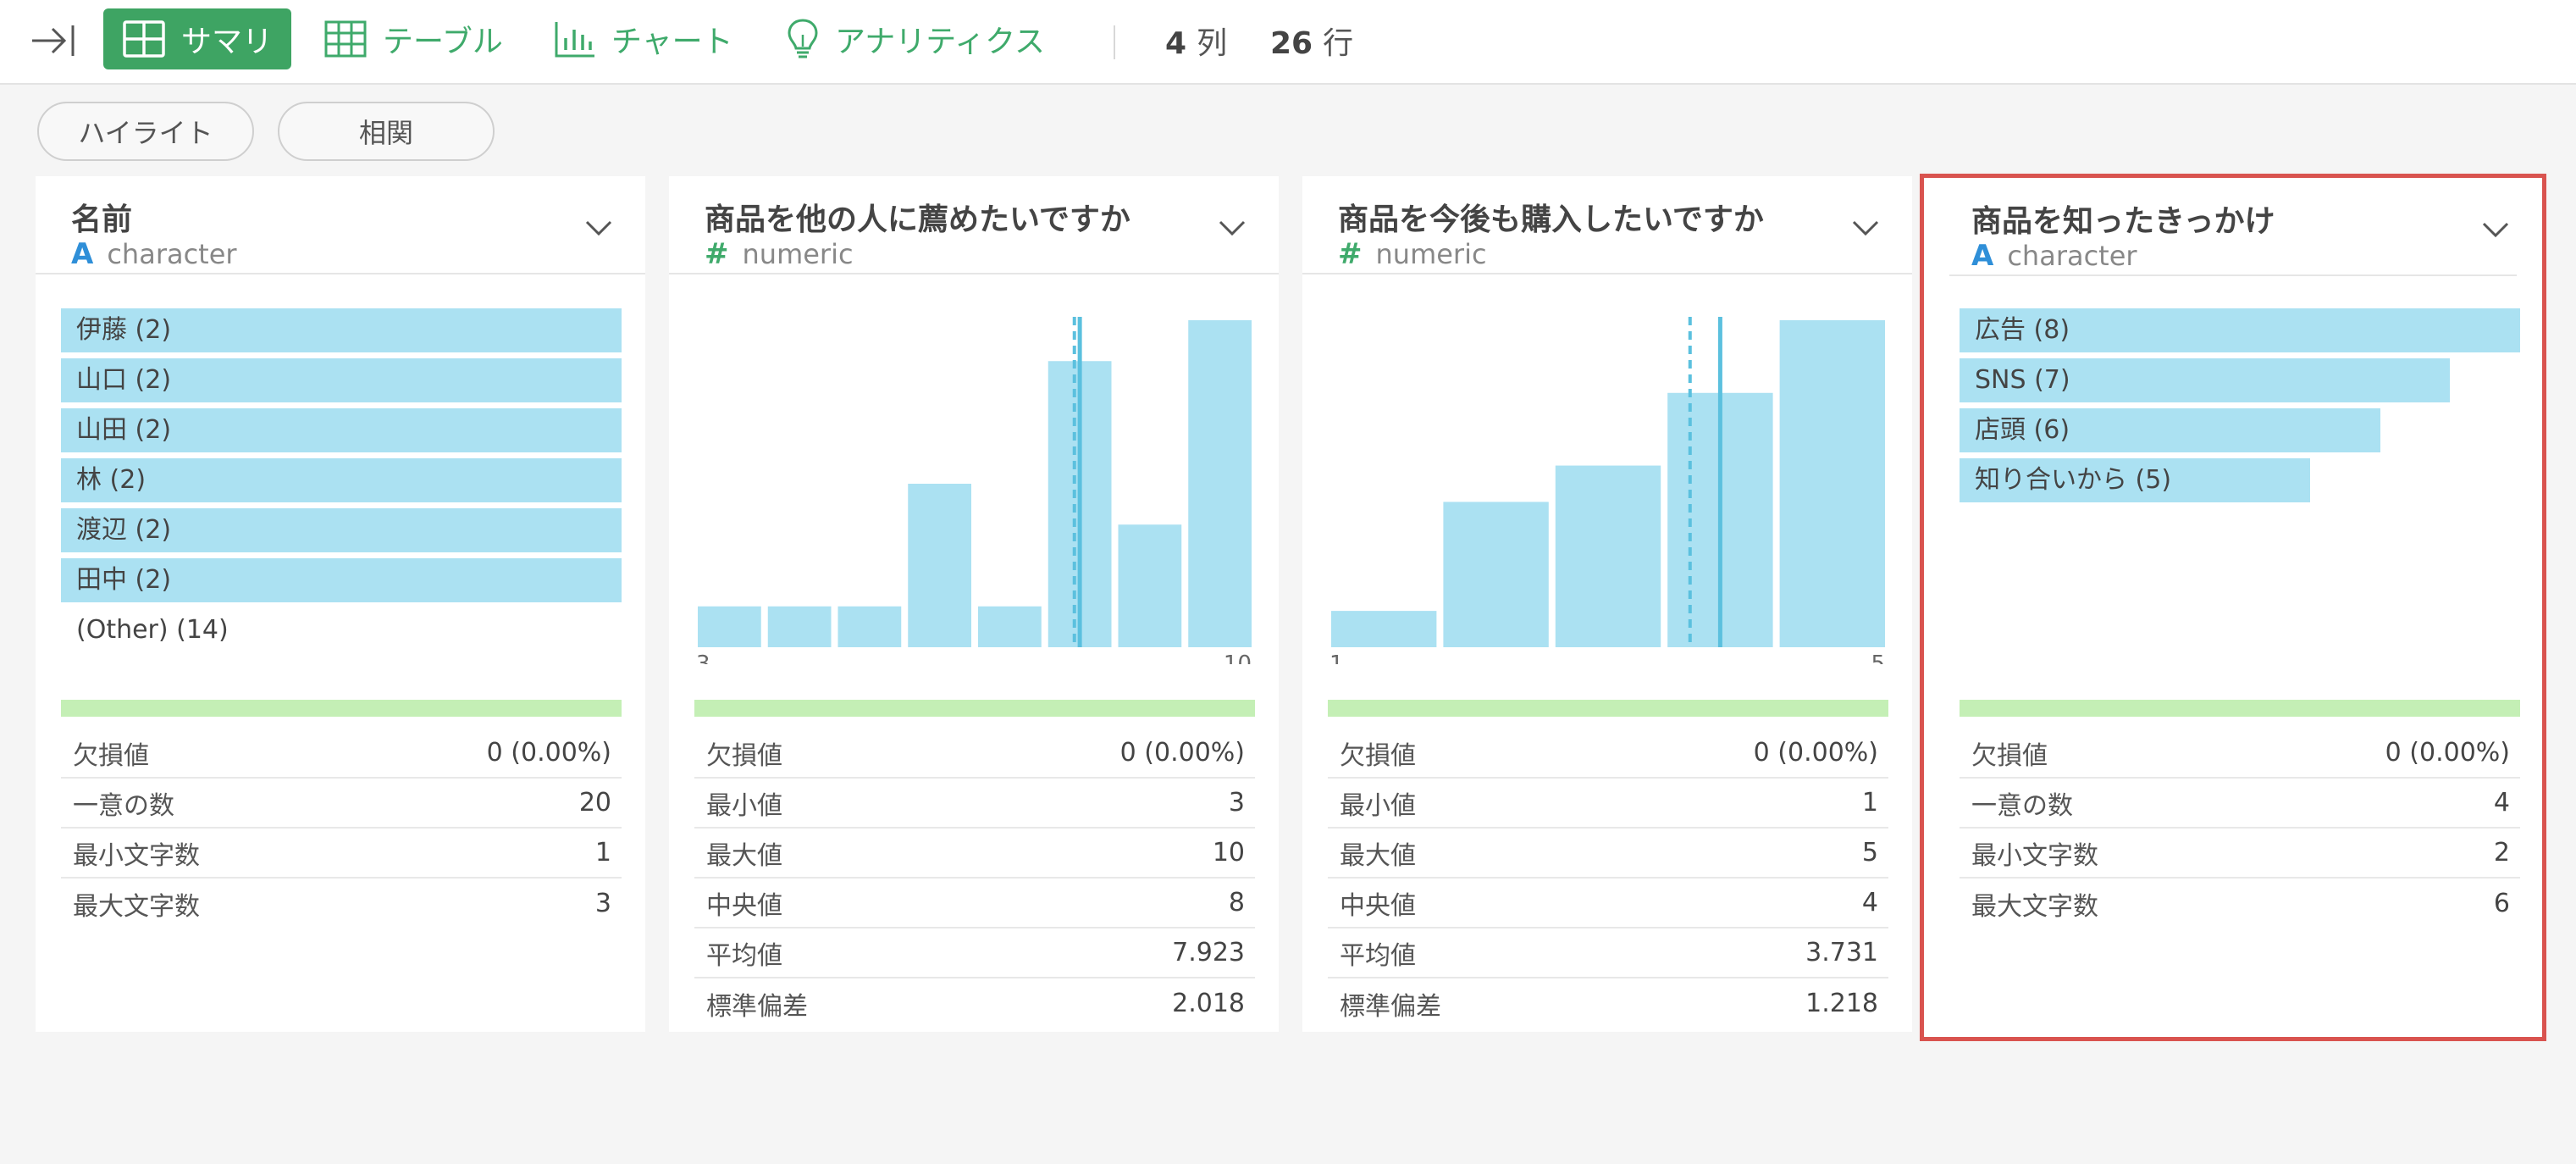 The height and width of the screenshot is (1164, 2576). Describe the element at coordinates (1608, 953) in the screenshot. I see `stat-row: 平均値 3.731` at that location.